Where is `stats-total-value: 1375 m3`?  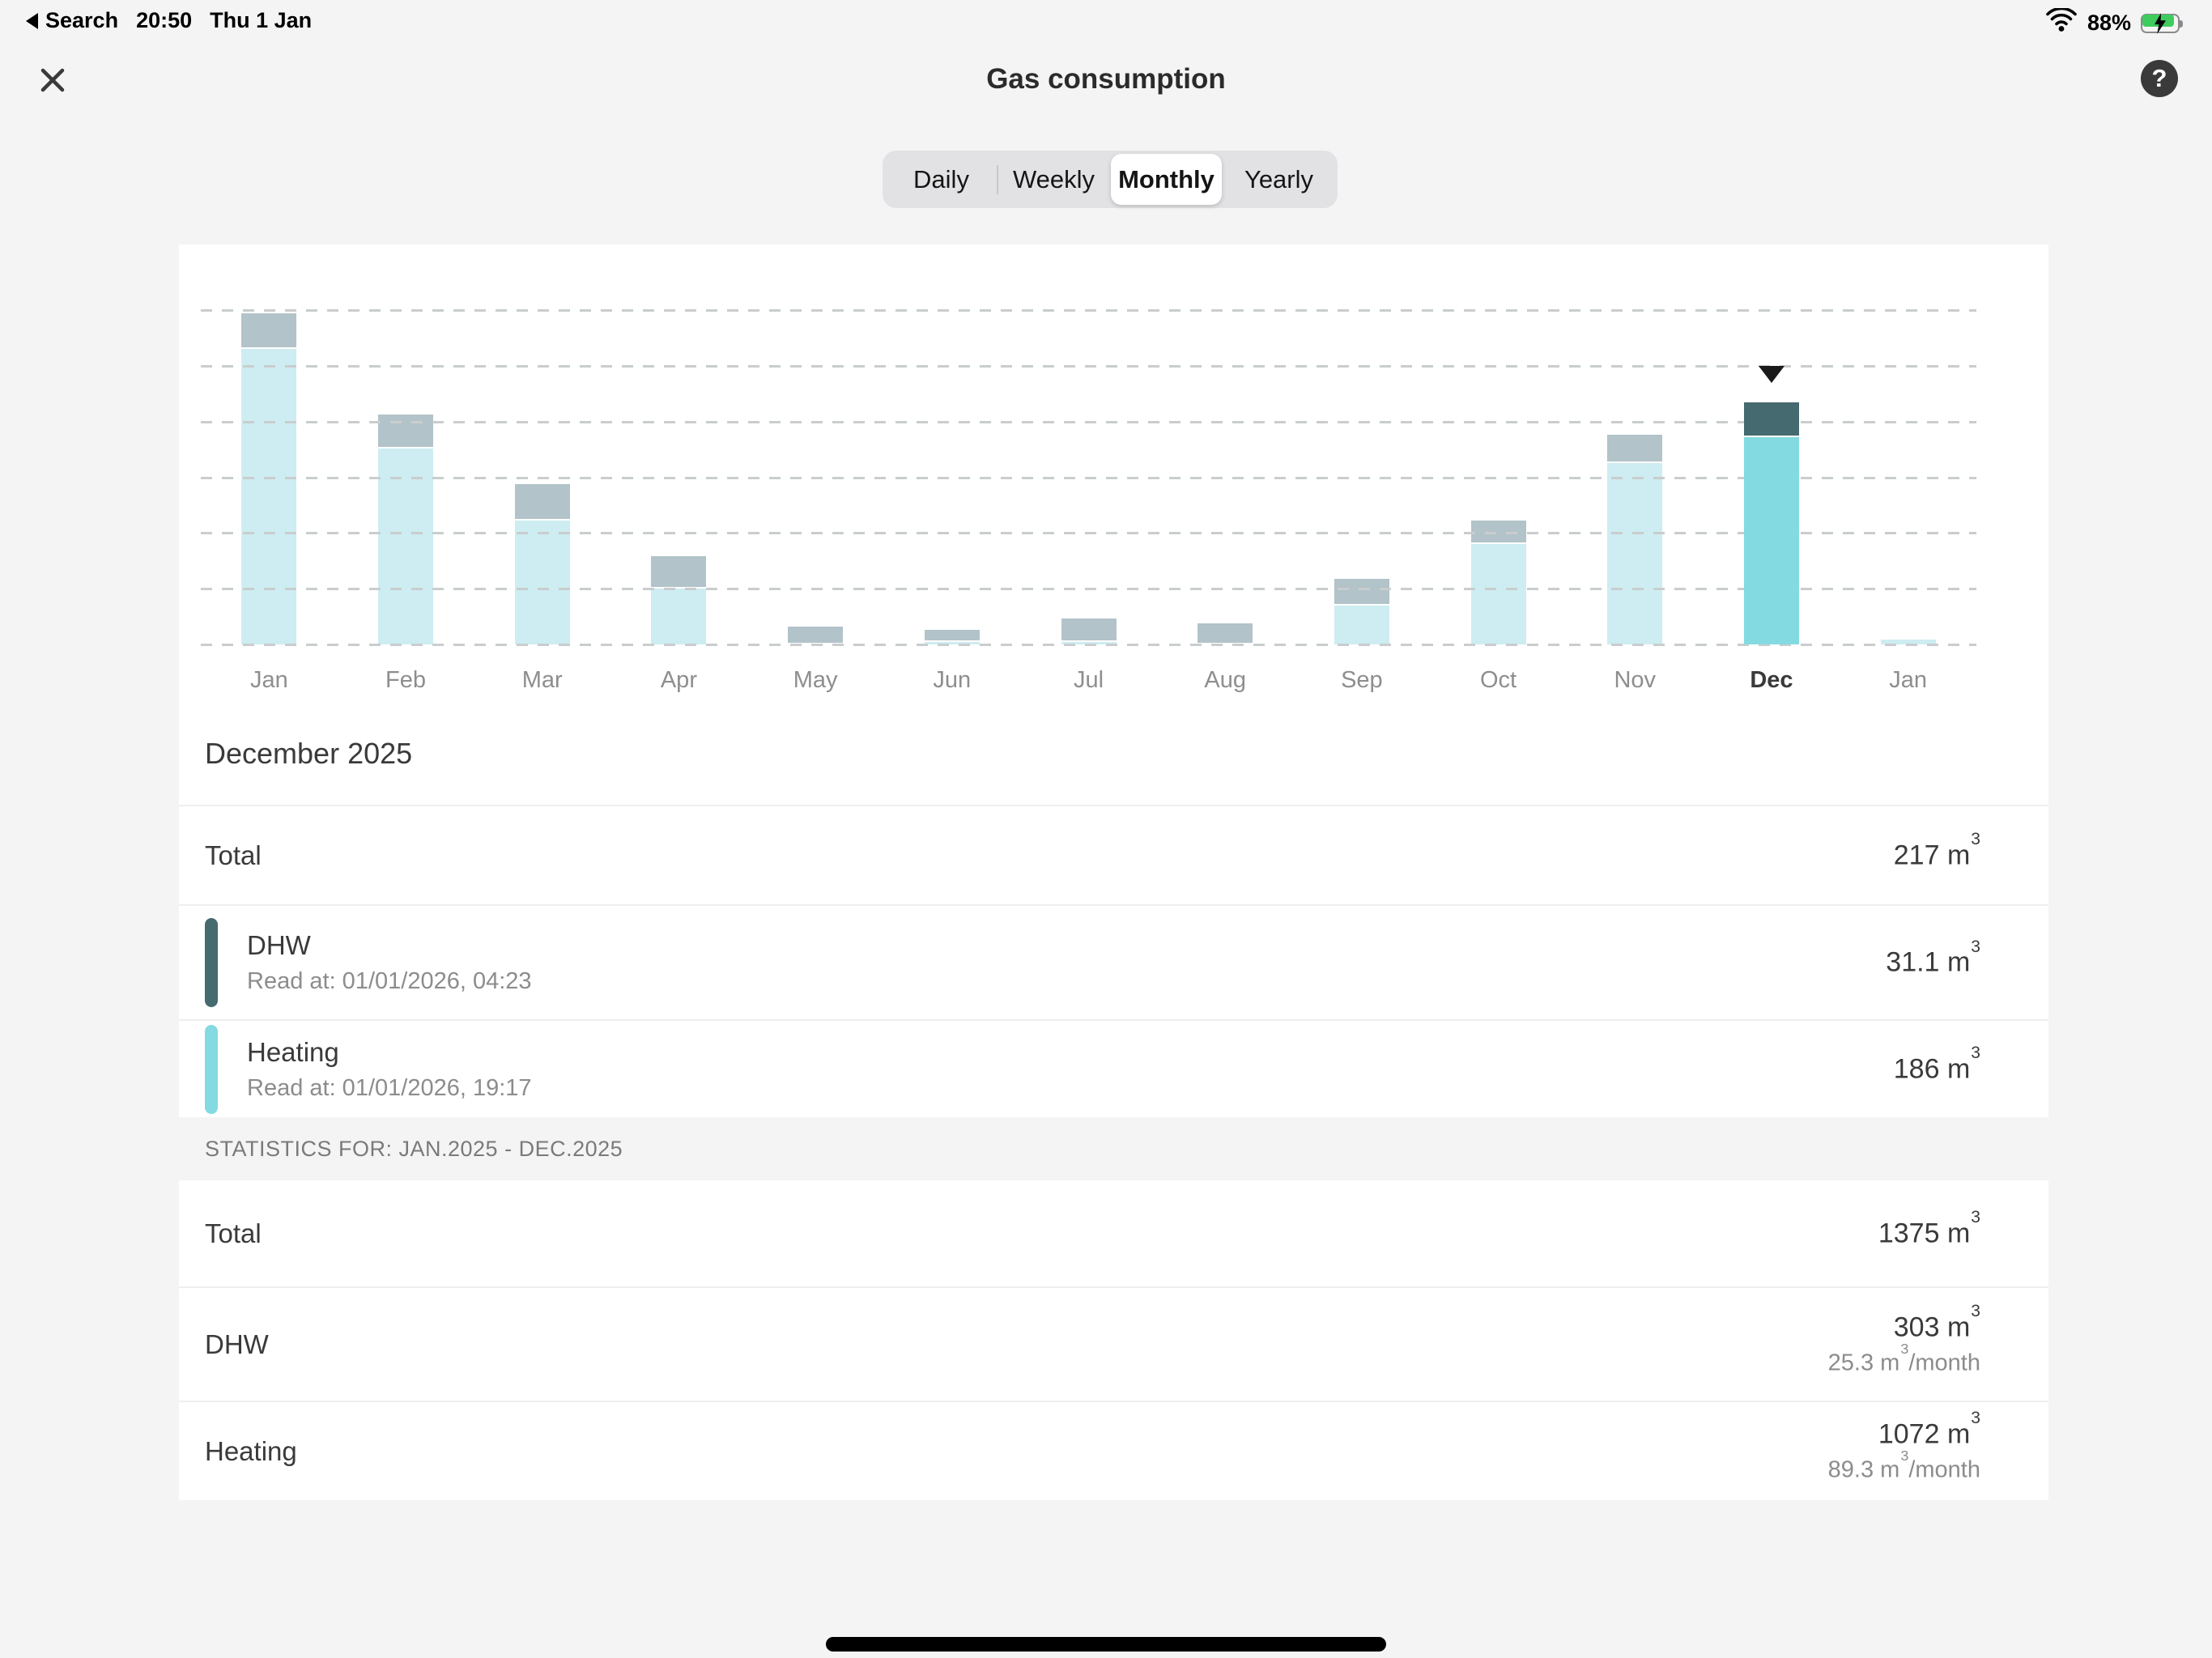
stats-total-value: 1375 m3 is located at coordinates (1929, 1228).